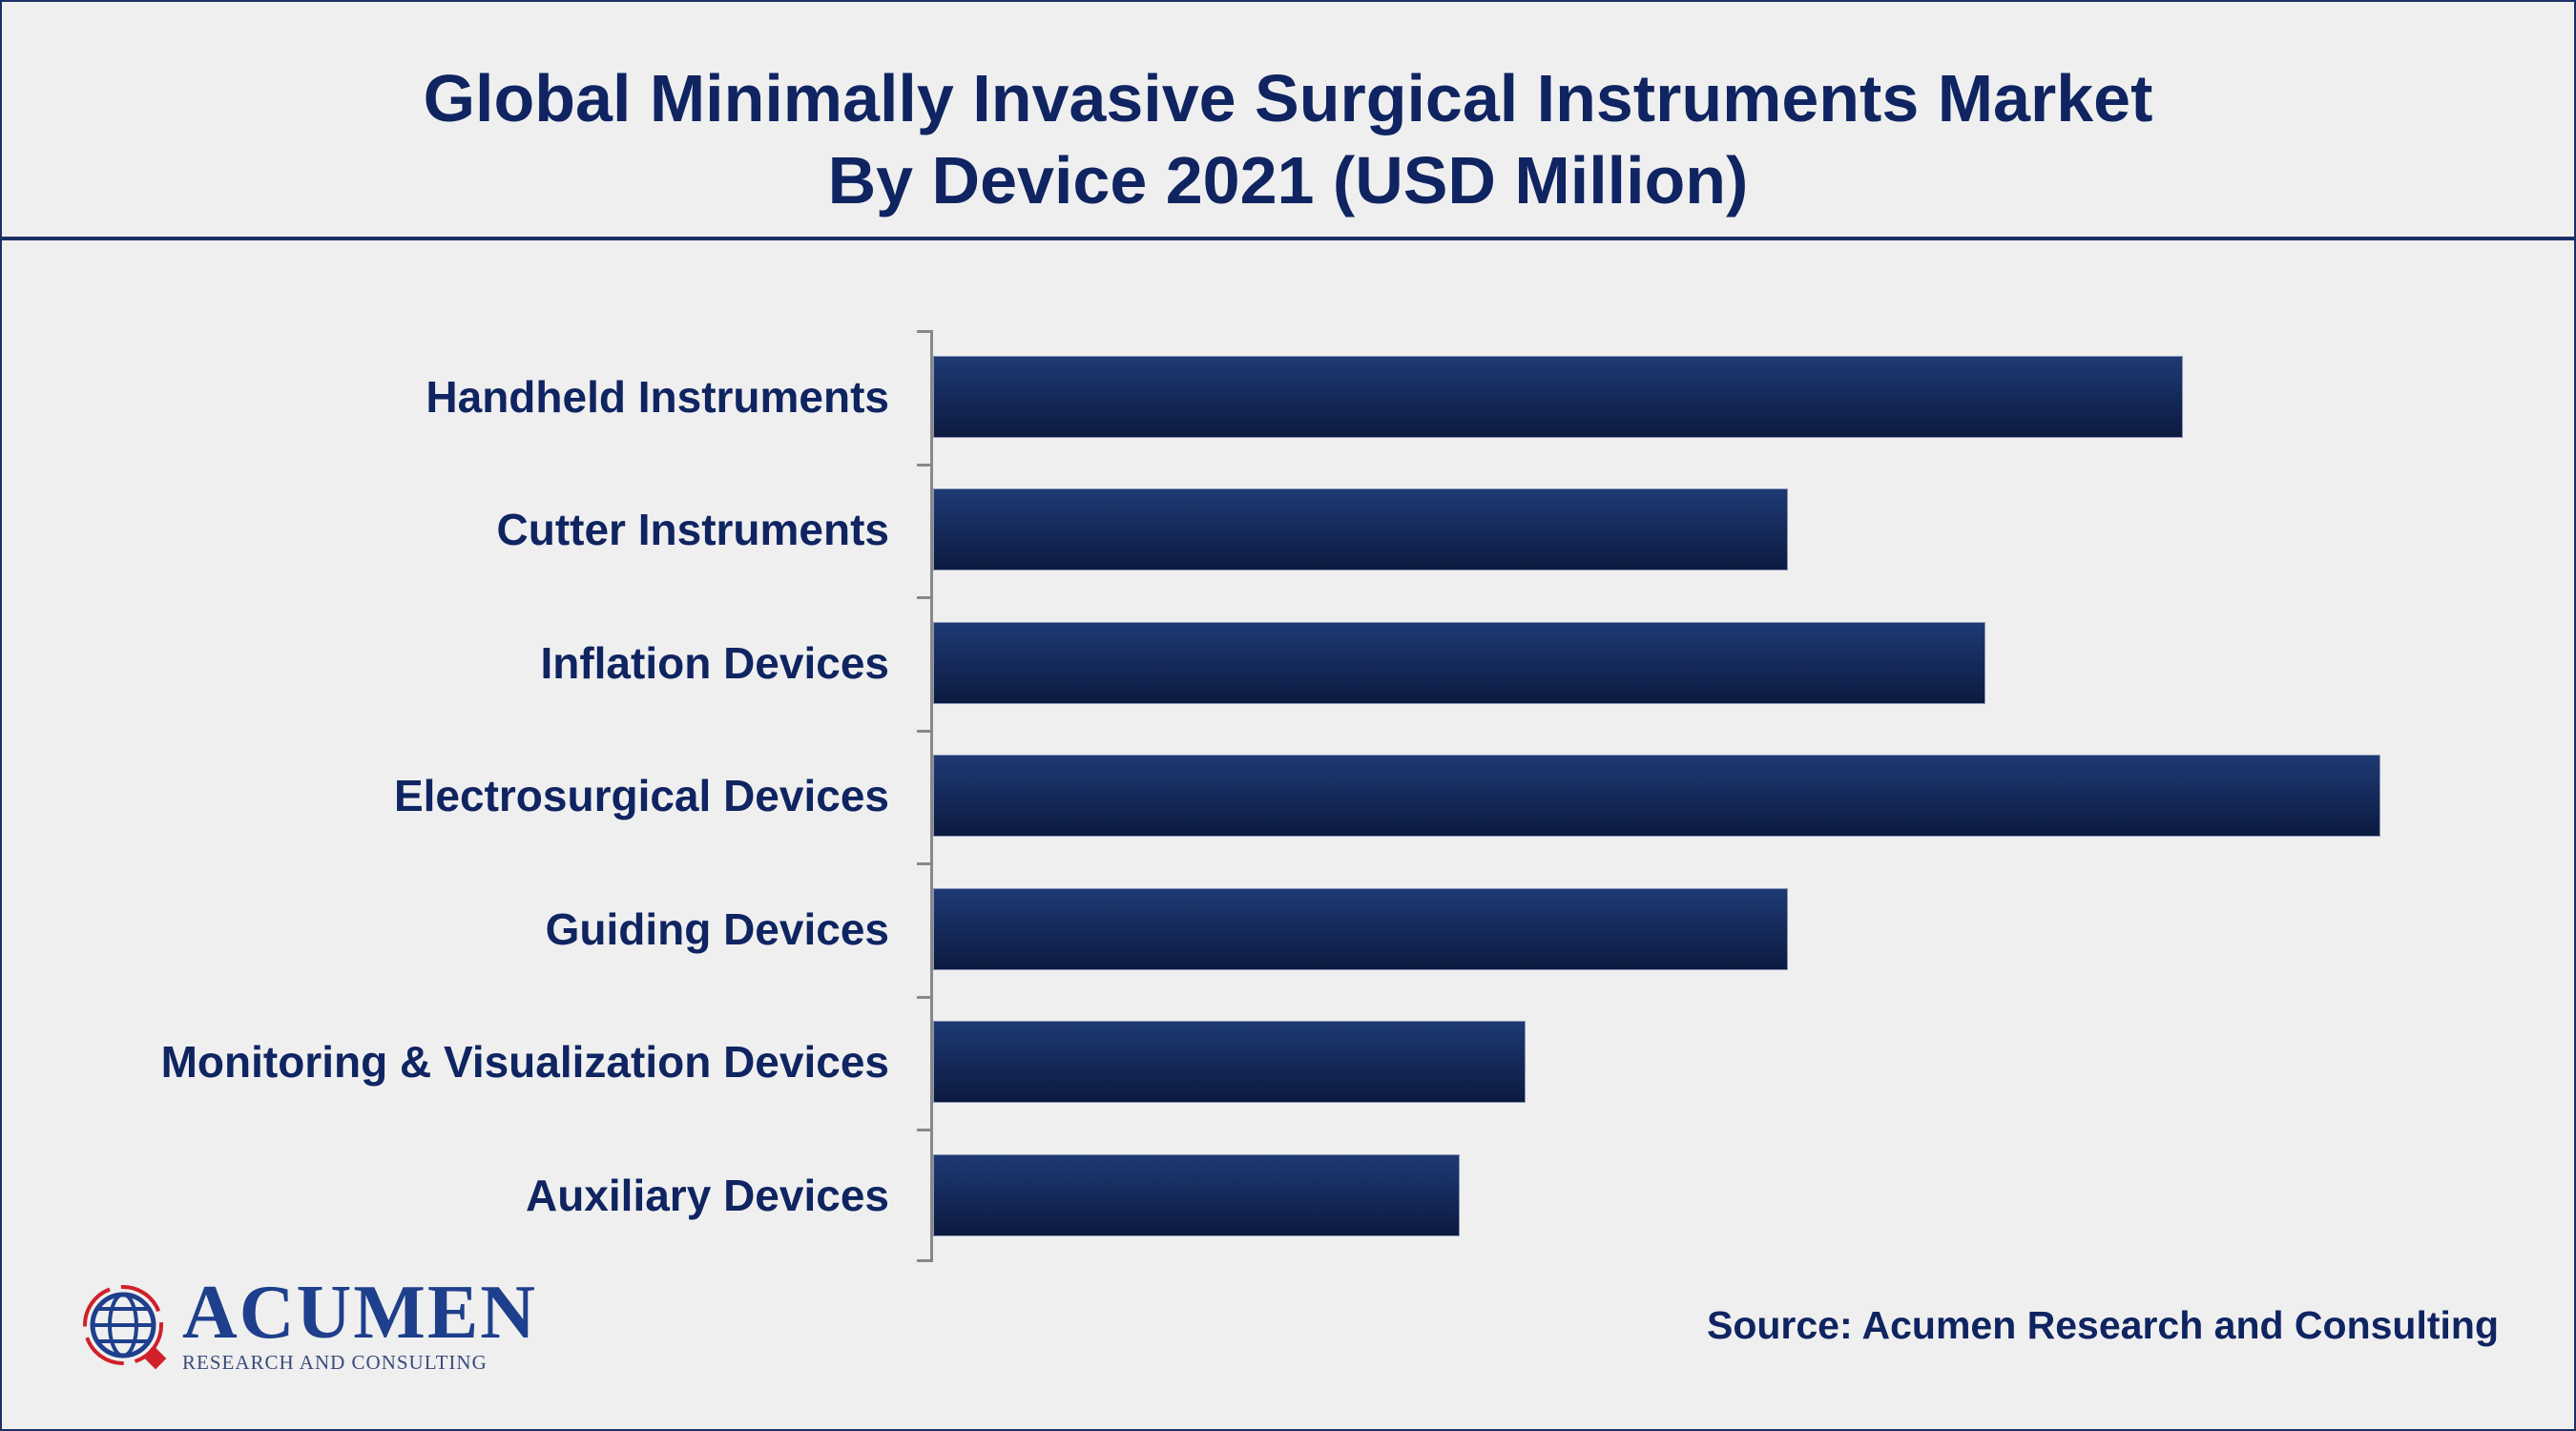 The width and height of the screenshot is (2576, 1431). I want to click on logo-text: ACUMEN RESEARCH AND CONSULTING, so click(359, 1325).